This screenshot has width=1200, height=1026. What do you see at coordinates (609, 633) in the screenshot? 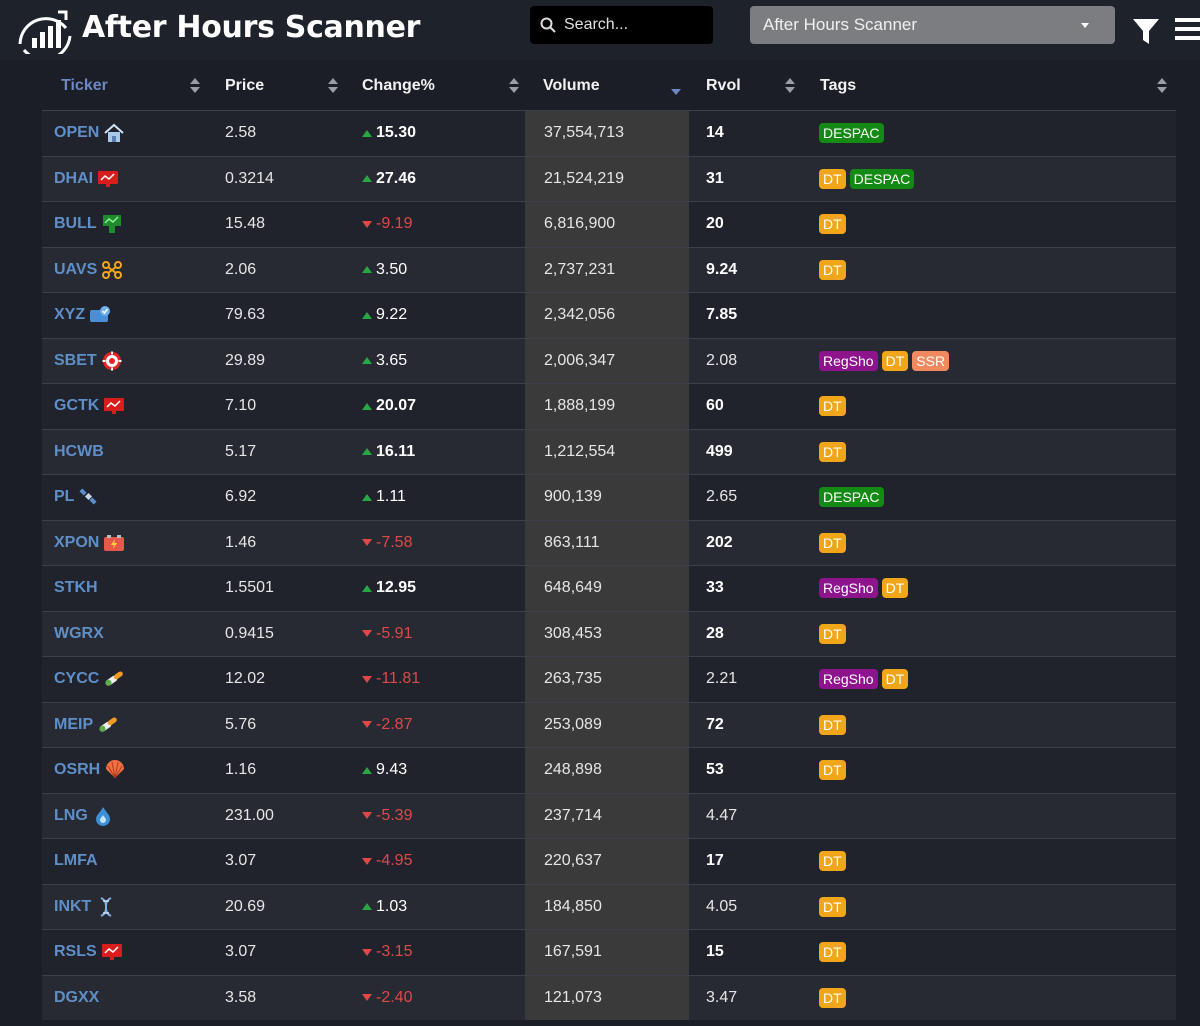
I see `table-row: WGRX 0.9415 -5.91 308,453 28 DT` at bounding box center [609, 633].